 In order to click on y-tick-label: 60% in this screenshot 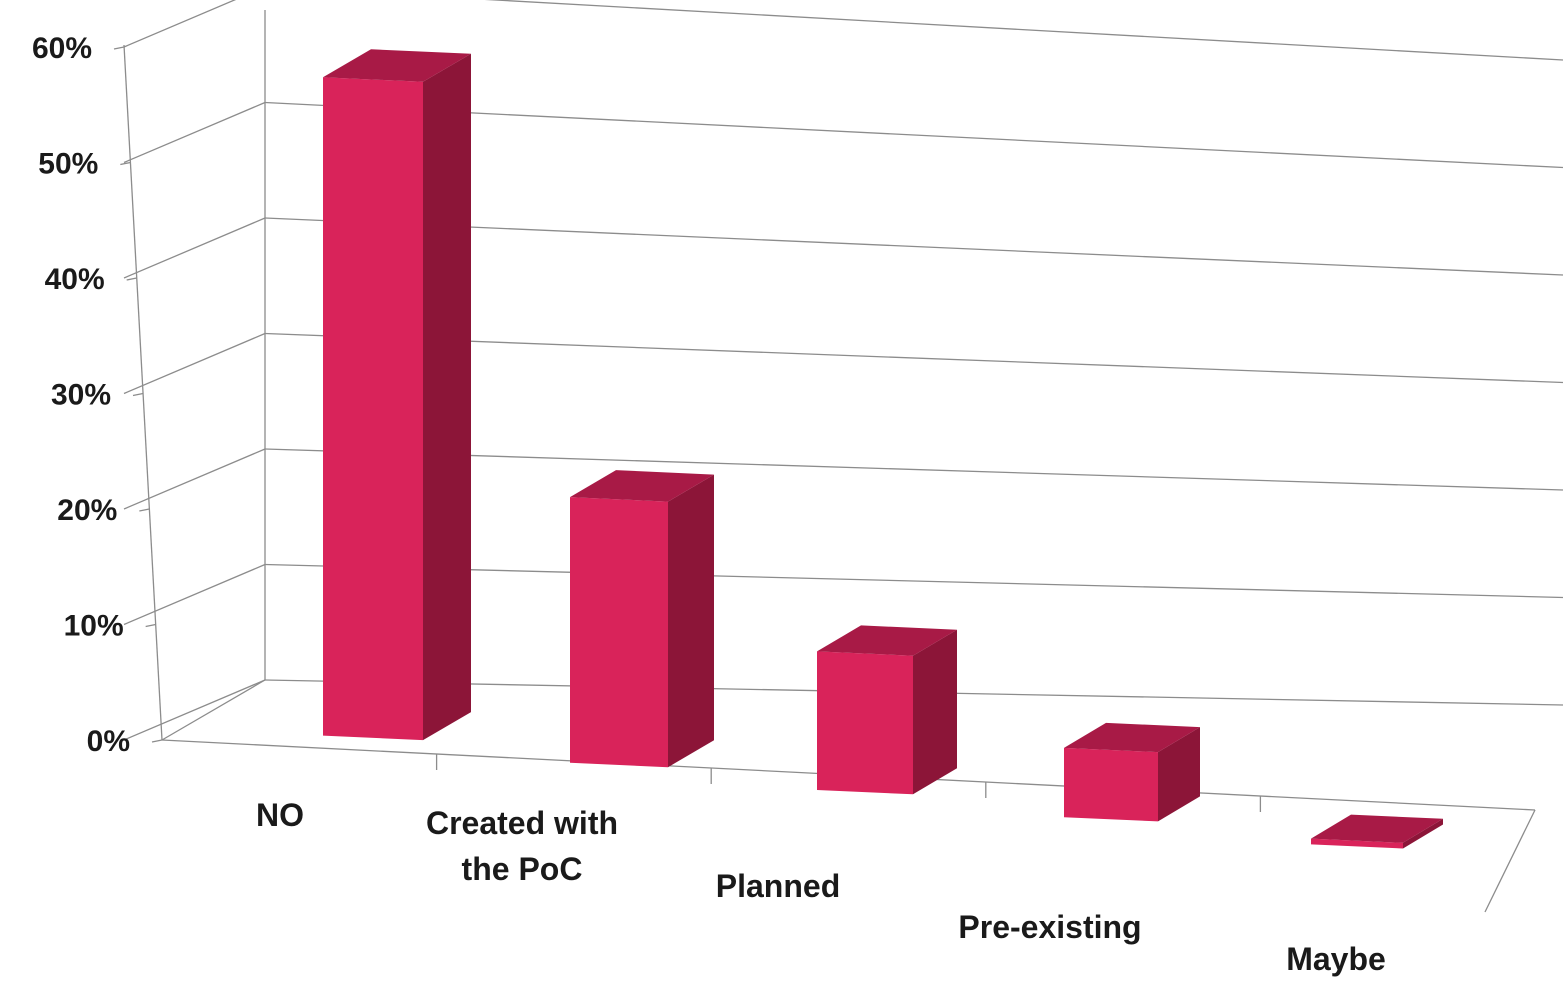, I will do `click(62, 48)`.